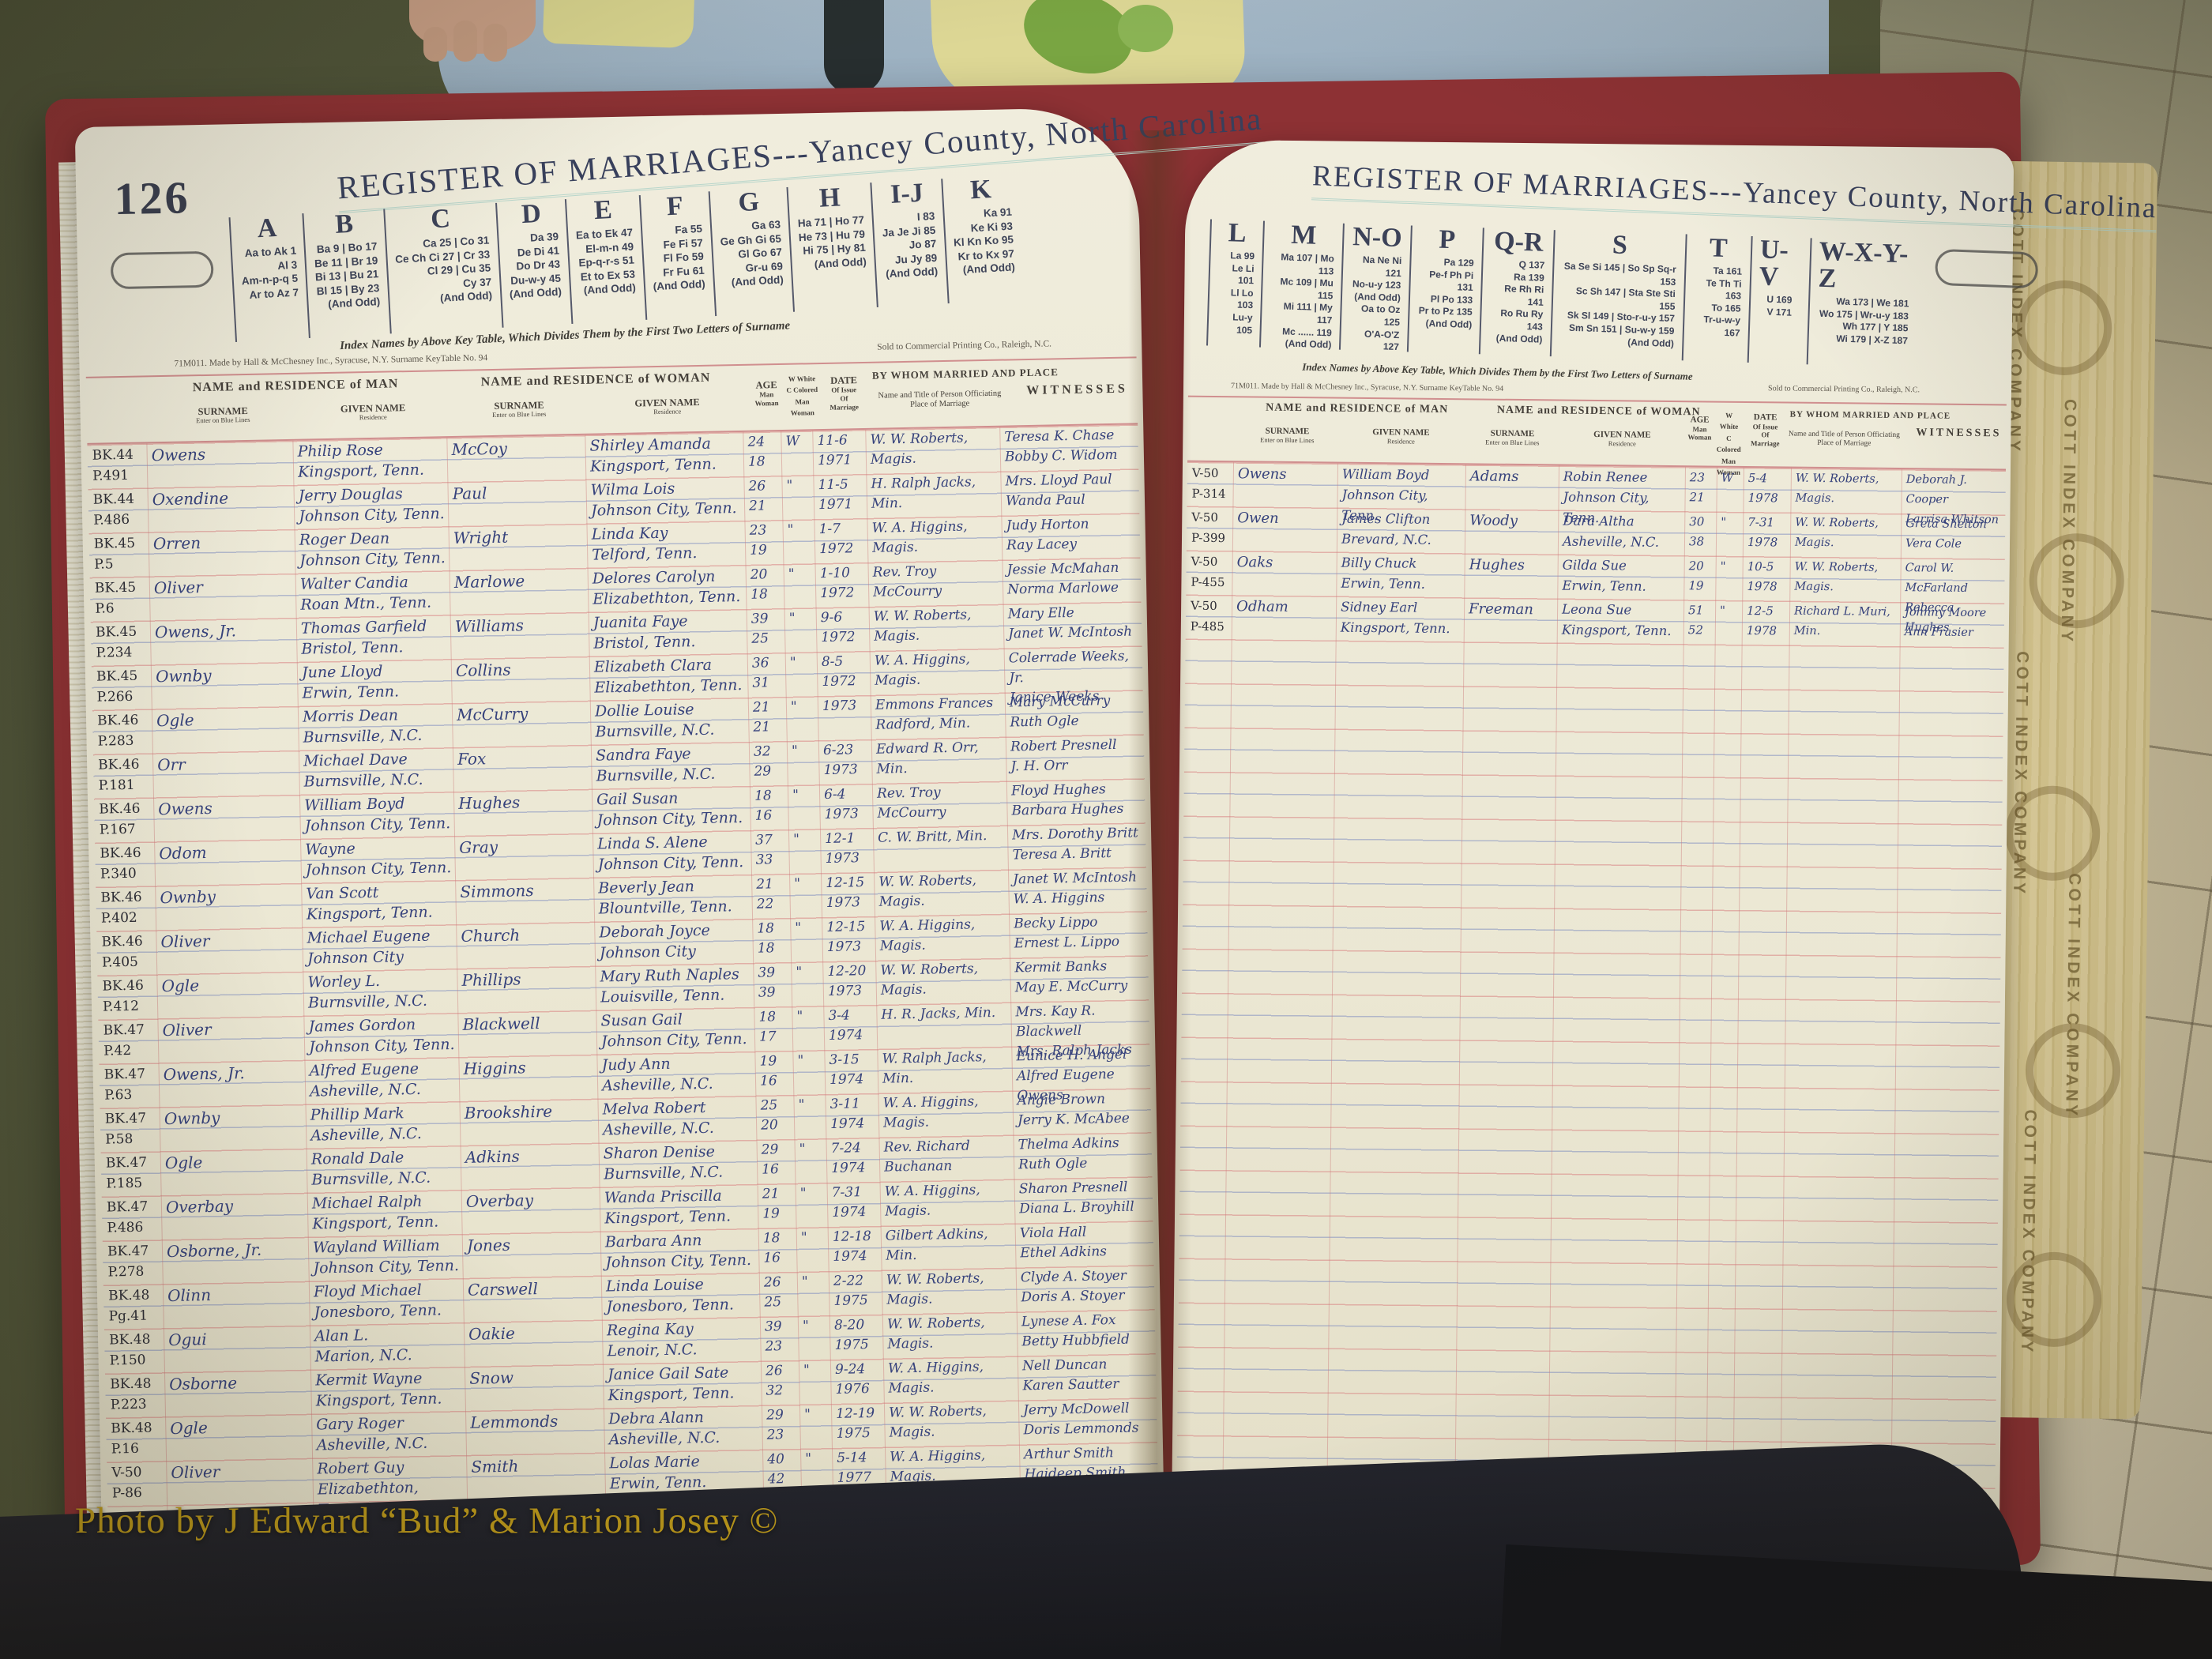 This screenshot has height=1659, width=2212. I want to click on man-surname: Ownby, so click(192, 1119).